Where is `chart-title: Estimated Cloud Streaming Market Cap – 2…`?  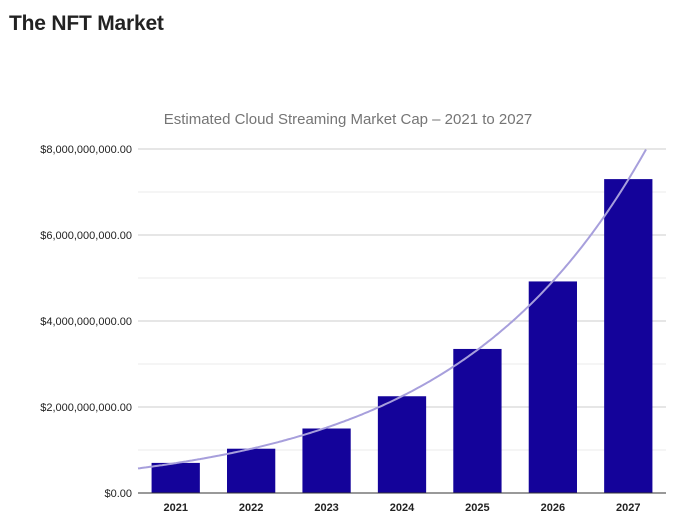
chart-title: Estimated Cloud Streaming Market Cap – 2… is located at coordinates (348, 119).